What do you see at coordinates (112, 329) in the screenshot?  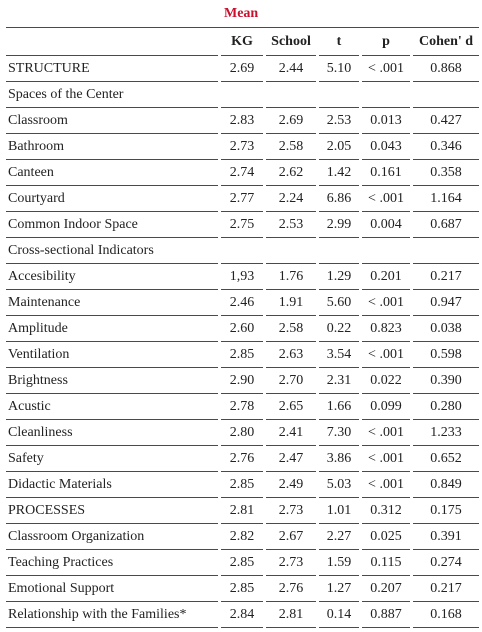 I see `row-label: Amplitude` at bounding box center [112, 329].